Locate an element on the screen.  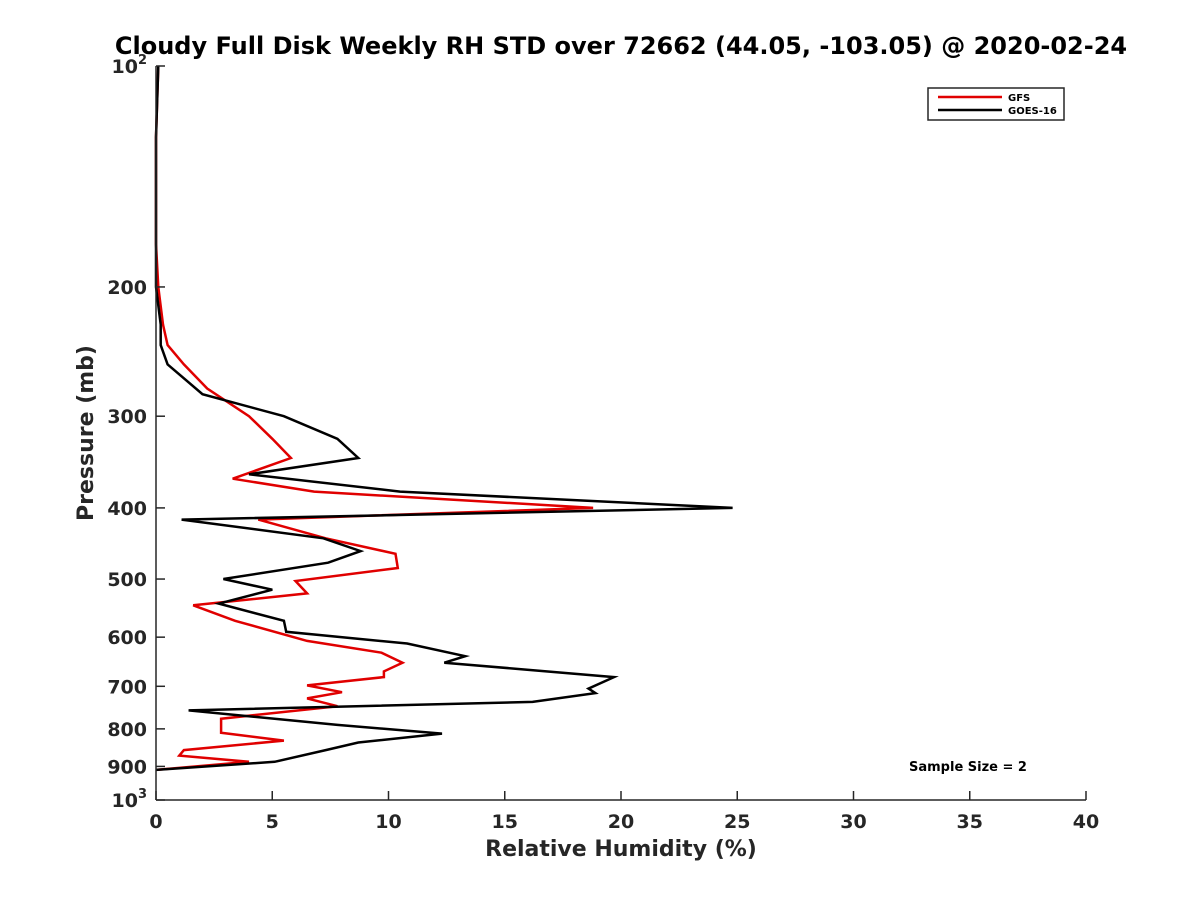
x-tick-label: 25 is located at coordinates (737, 822).